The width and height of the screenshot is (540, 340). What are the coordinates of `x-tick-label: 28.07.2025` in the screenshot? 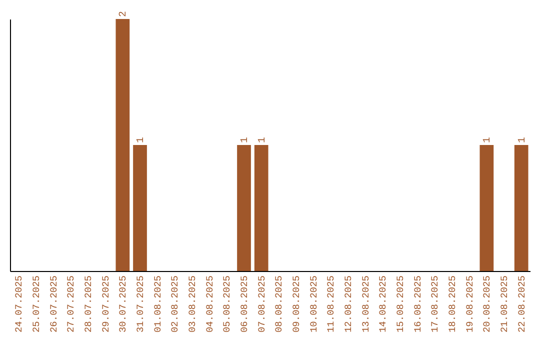 It's located at (88, 304).